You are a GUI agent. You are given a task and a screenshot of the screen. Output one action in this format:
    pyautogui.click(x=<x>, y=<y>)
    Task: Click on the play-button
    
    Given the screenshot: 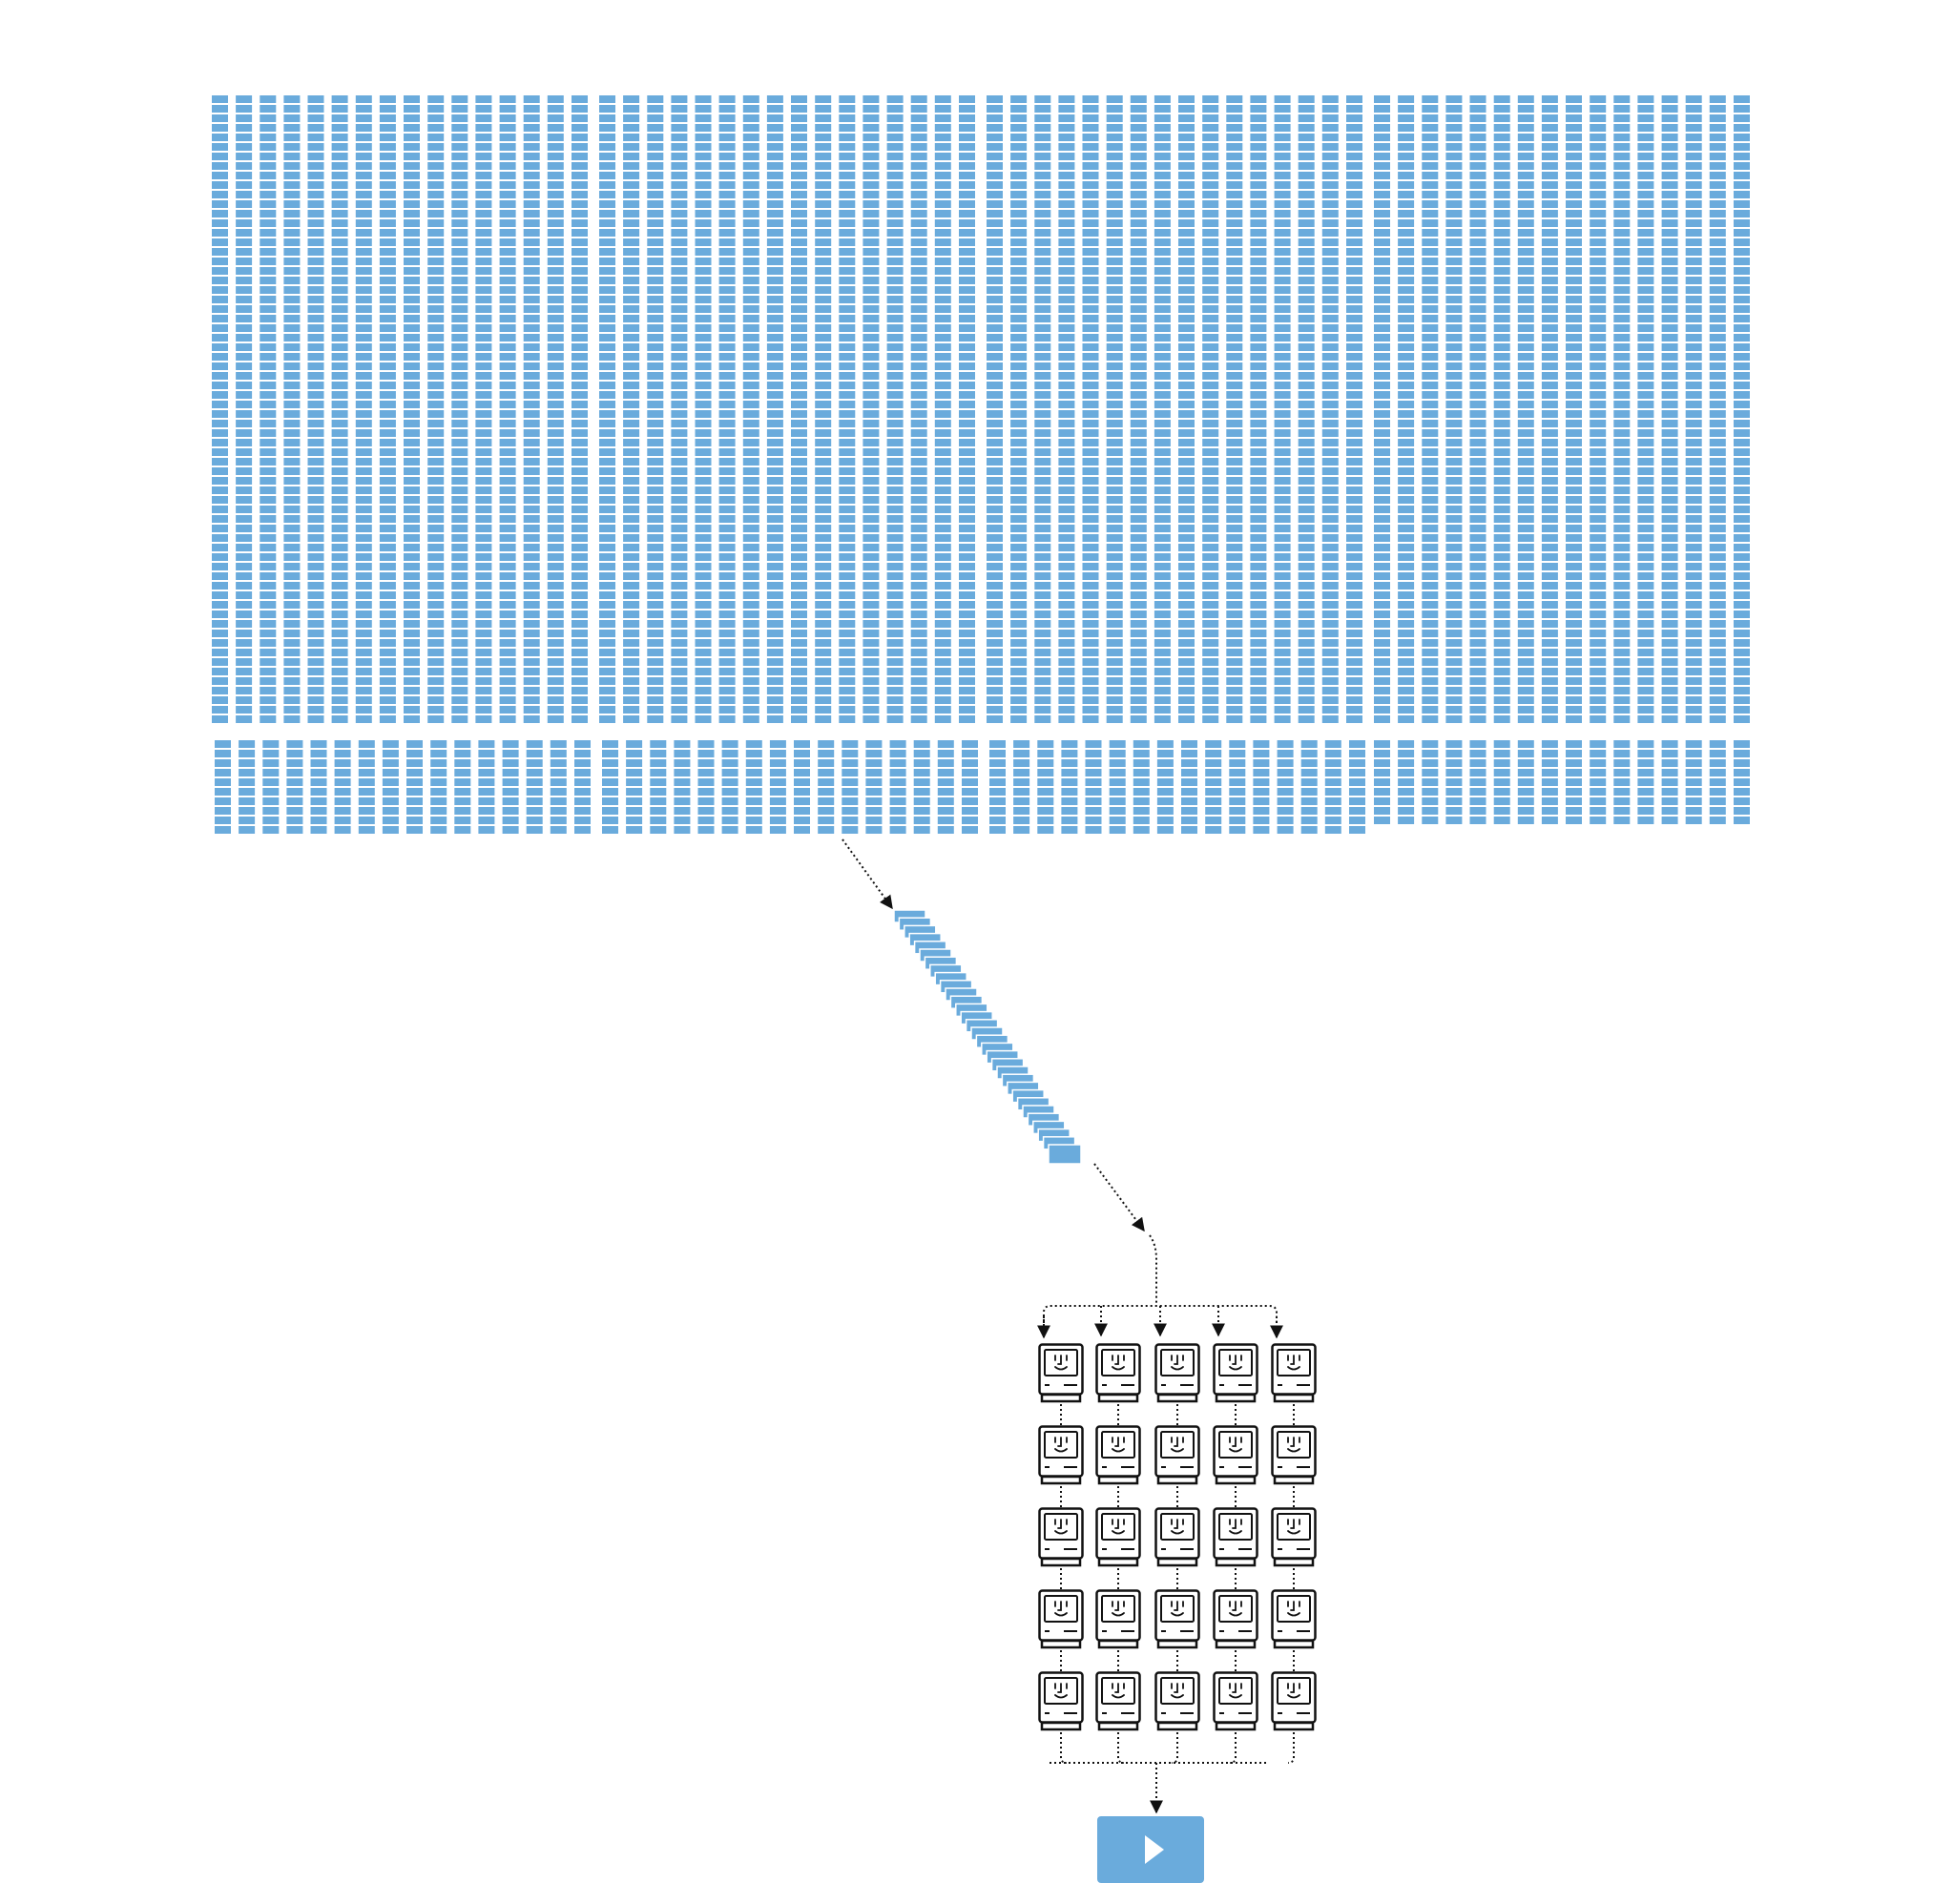 What is the action you would take?
    pyautogui.click(x=1150, y=1849)
    